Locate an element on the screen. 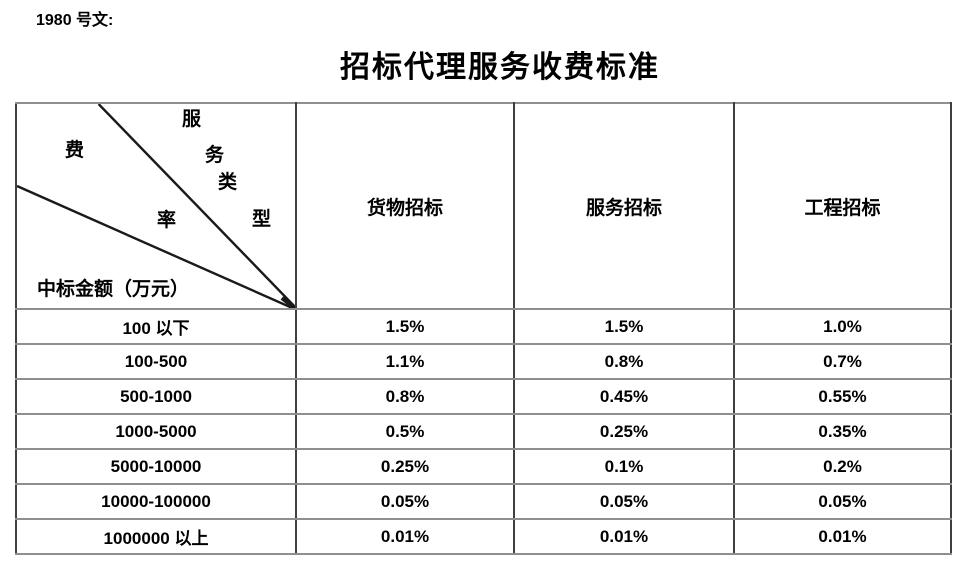  rate-cell: 0.2% is located at coordinates (842, 466).